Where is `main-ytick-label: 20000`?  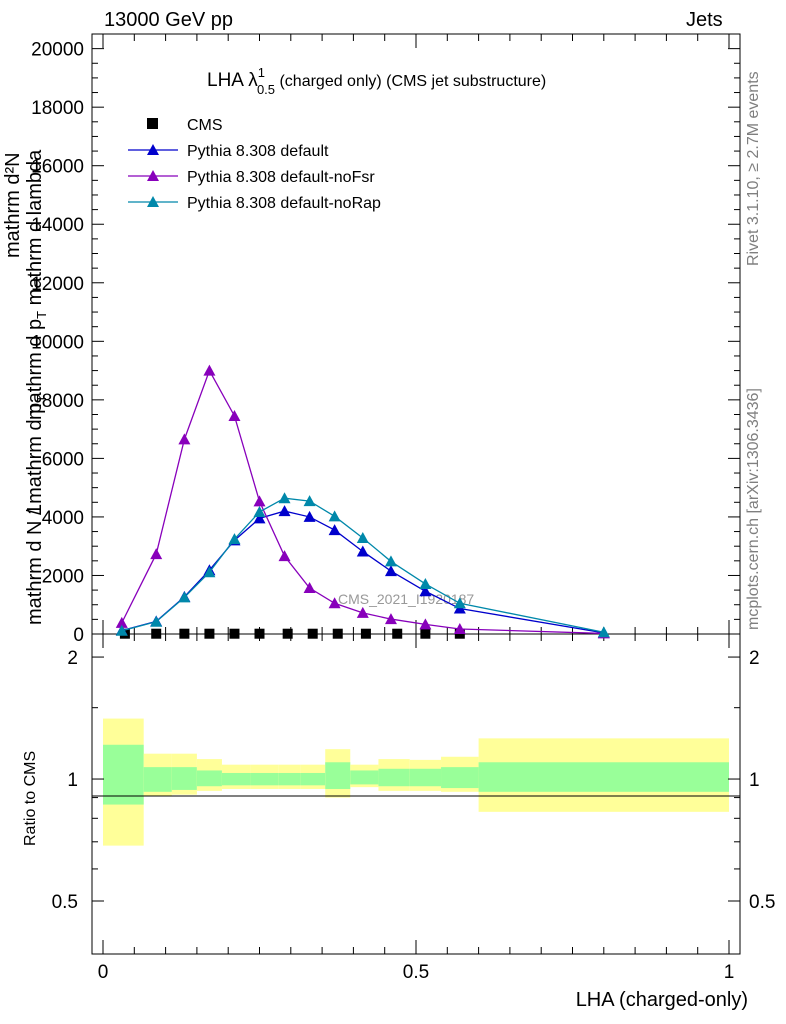
main-ytick-label: 20000 is located at coordinates (57, 50).